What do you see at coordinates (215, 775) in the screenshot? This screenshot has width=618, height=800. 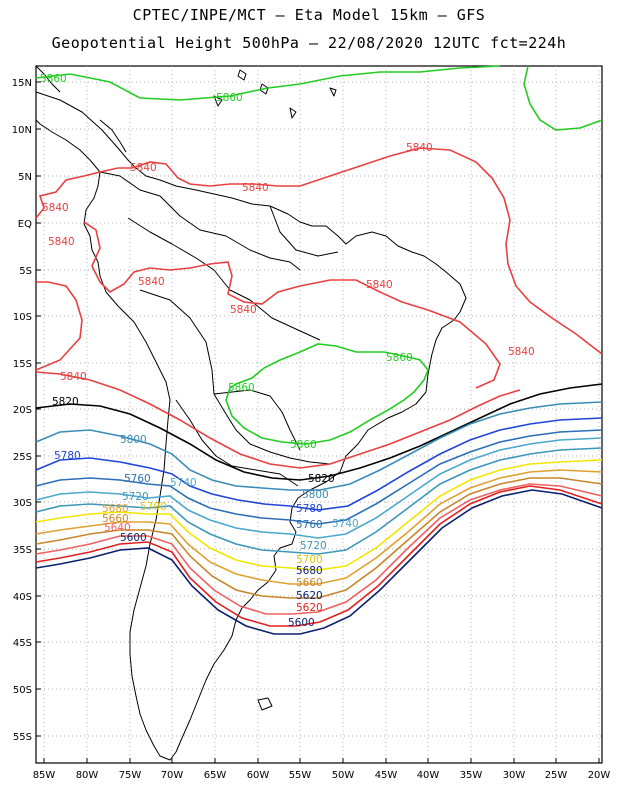 I see `lon-label: 65W` at bounding box center [215, 775].